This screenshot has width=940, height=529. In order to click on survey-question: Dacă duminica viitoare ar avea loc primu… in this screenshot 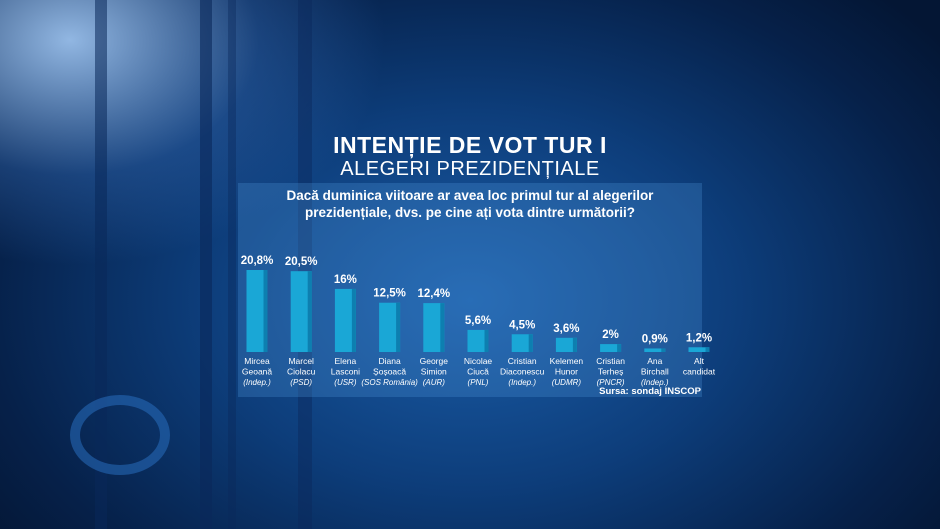, I will do `click(470, 204)`.